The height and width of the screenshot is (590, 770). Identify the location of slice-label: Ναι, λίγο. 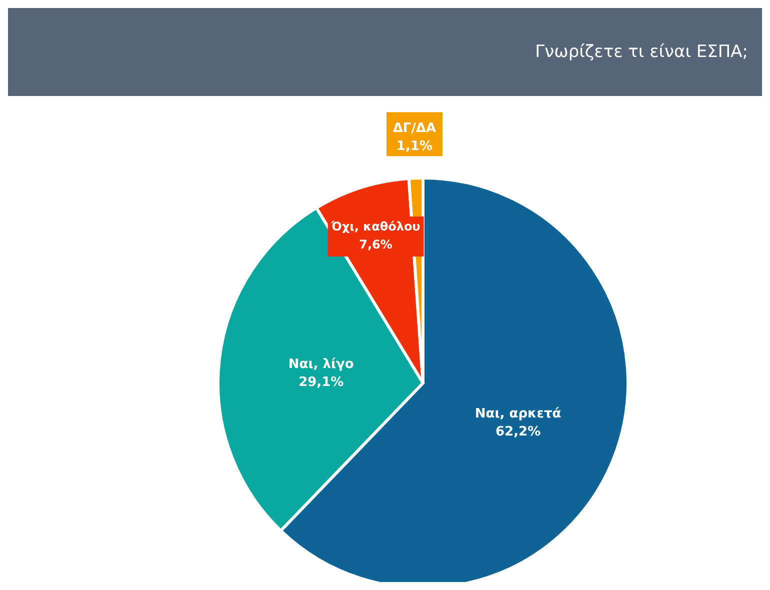
(321, 364).